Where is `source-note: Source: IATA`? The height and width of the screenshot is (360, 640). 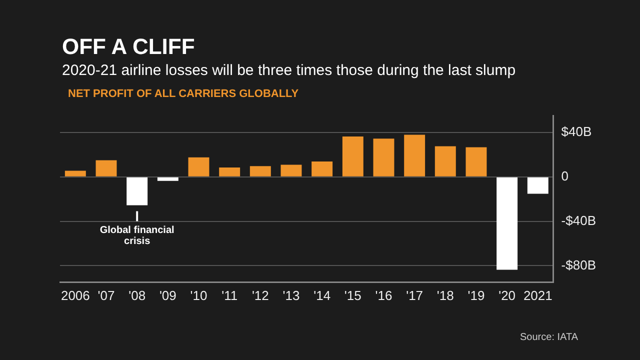 source-note: Source: IATA is located at coordinates (549, 337).